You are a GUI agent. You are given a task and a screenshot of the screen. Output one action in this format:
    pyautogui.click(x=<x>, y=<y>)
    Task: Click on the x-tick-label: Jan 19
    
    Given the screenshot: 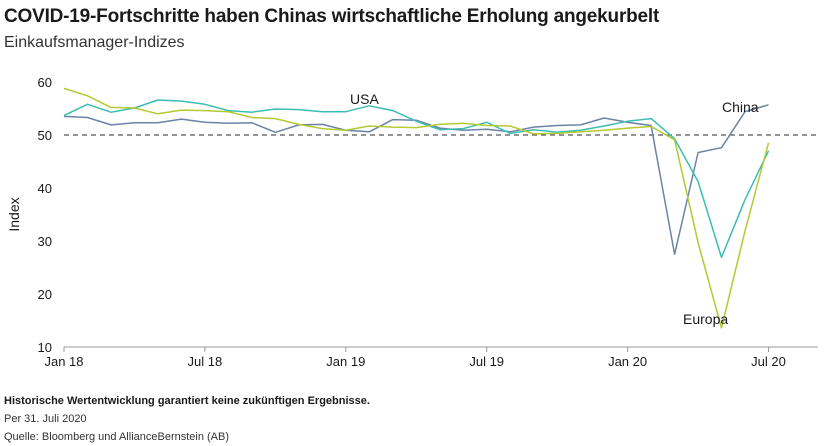 What is the action you would take?
    pyautogui.click(x=345, y=361)
    